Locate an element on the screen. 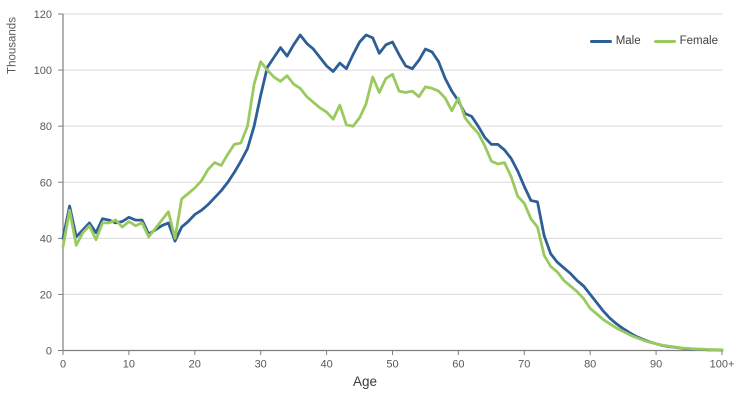 This screenshot has height=400, width=743. chart-legend: Male Female is located at coordinates (653, 41).